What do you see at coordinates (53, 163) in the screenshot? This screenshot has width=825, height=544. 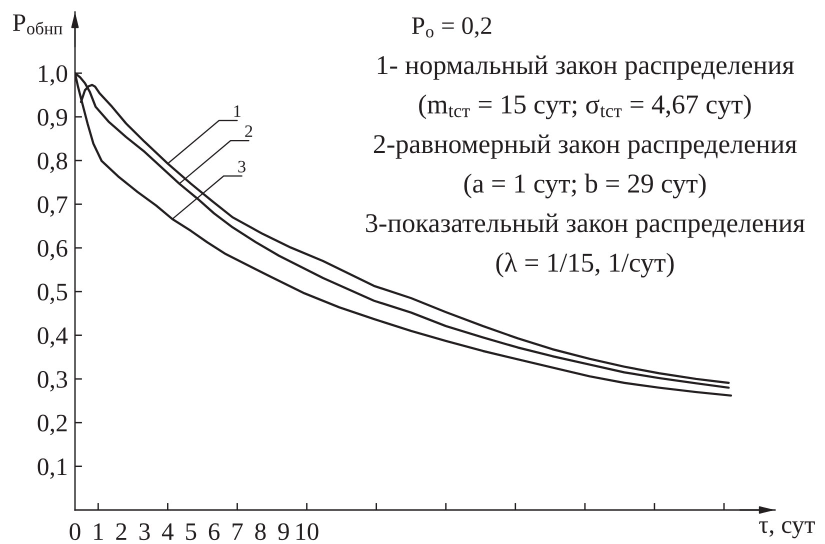 I see `y-tick-label: 0,8` at bounding box center [53, 163].